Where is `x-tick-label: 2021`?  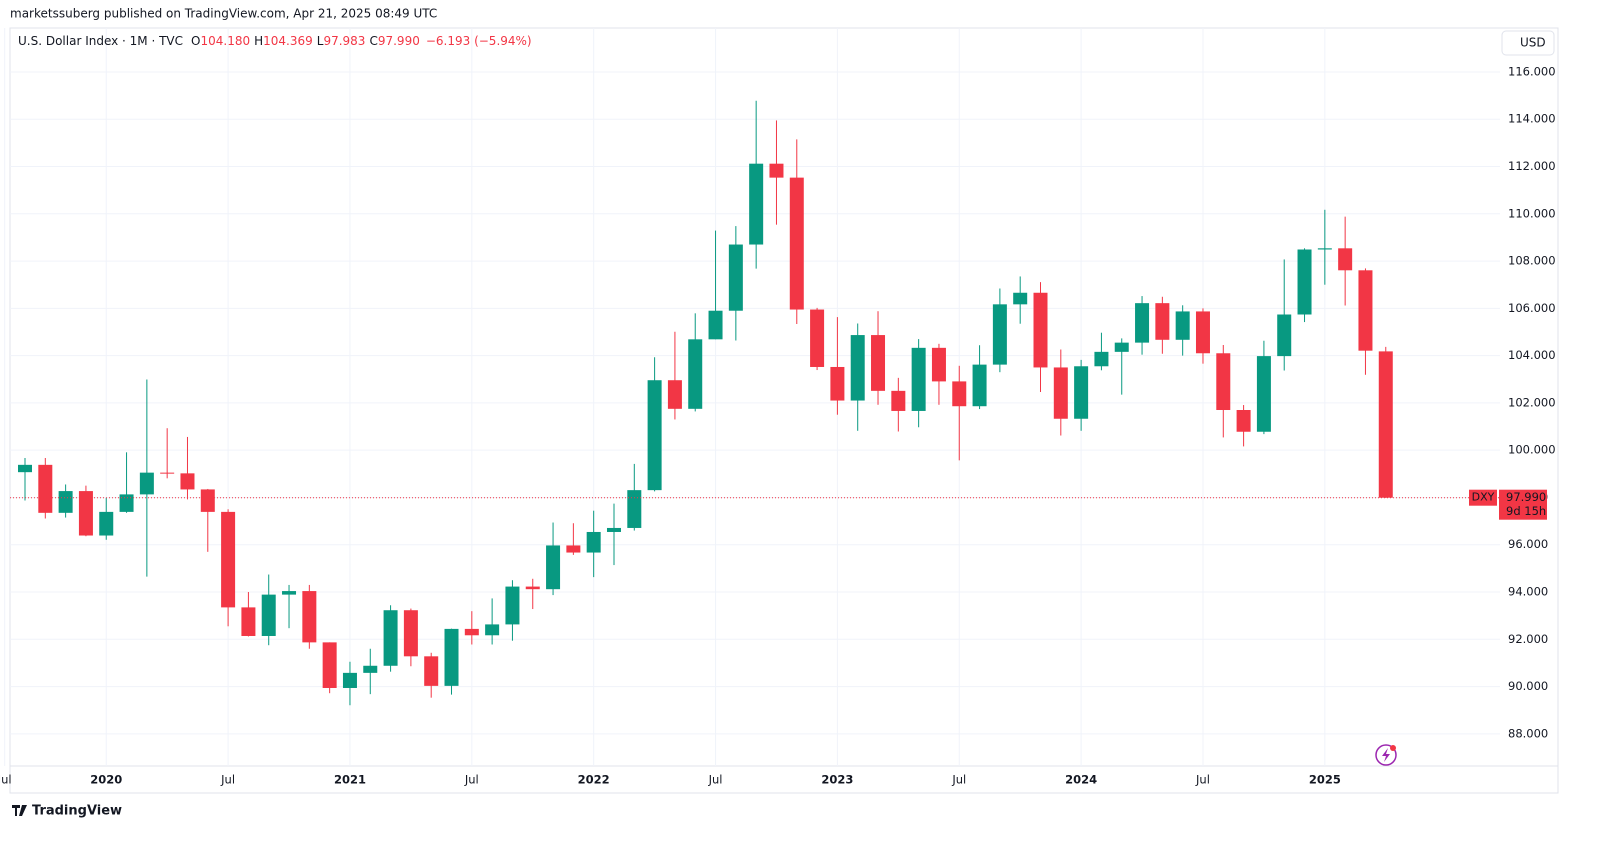
x-tick-label: 2021 is located at coordinates (350, 780).